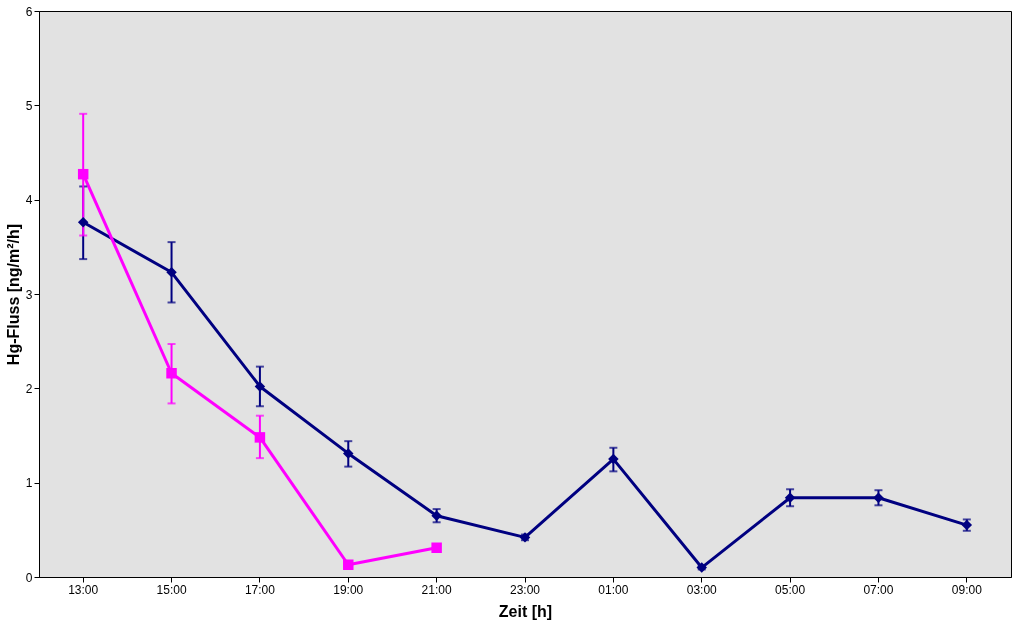 The width and height of the screenshot is (1016, 624). I want to click on x-axis-title: Zeit [h], so click(525, 611).